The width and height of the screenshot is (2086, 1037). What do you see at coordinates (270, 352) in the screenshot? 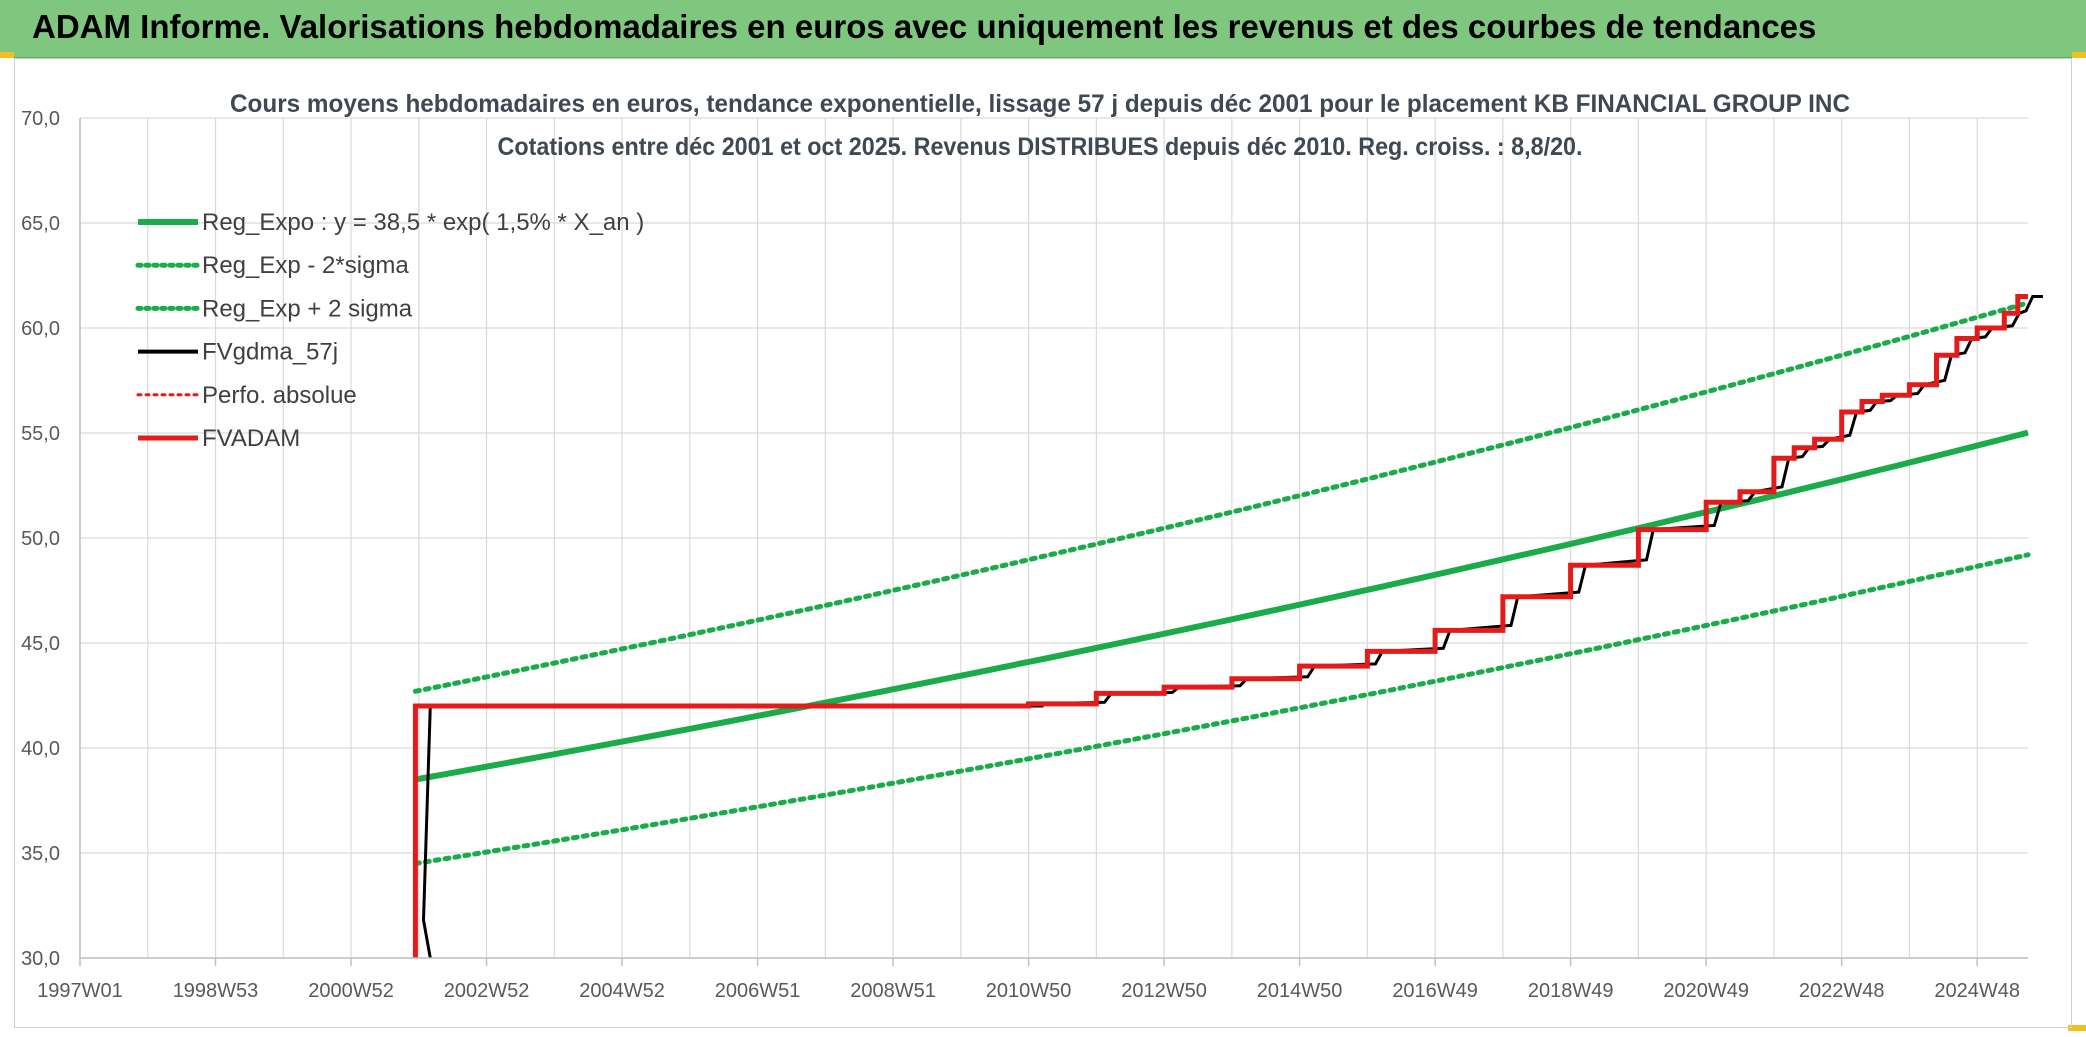
I see `legend-label: FVgdma_57j` at bounding box center [270, 352].